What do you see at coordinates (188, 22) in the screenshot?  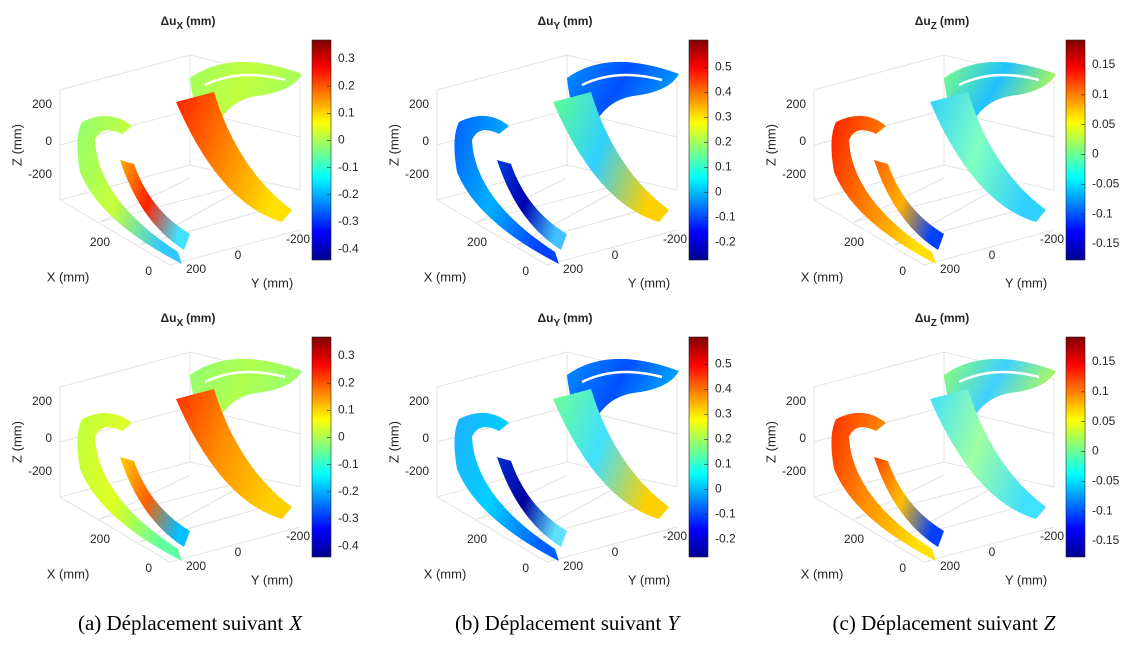 I see `panel-title: ΔuX (mm)` at bounding box center [188, 22].